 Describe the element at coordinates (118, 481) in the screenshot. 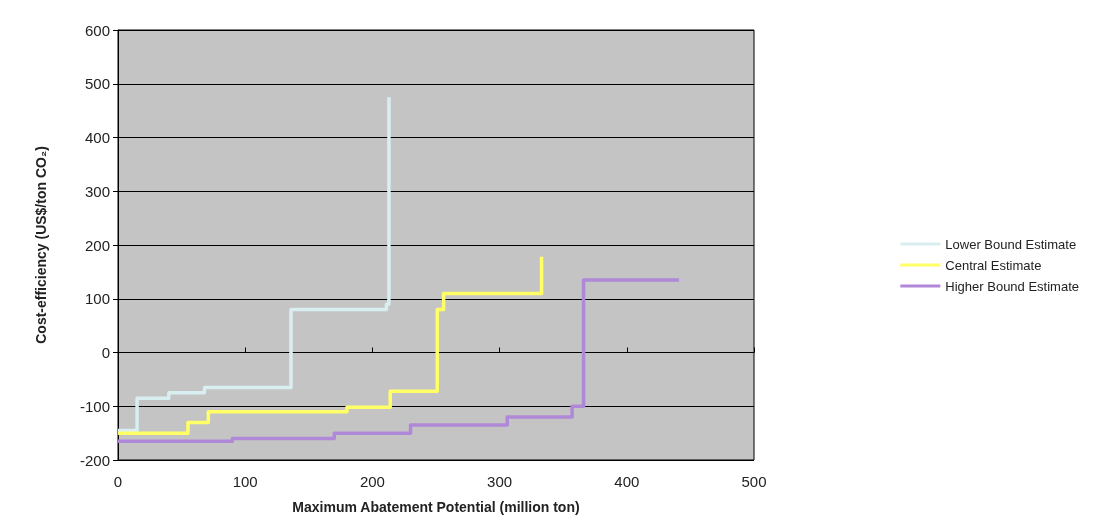

I see `x-tick-label: 0` at that location.